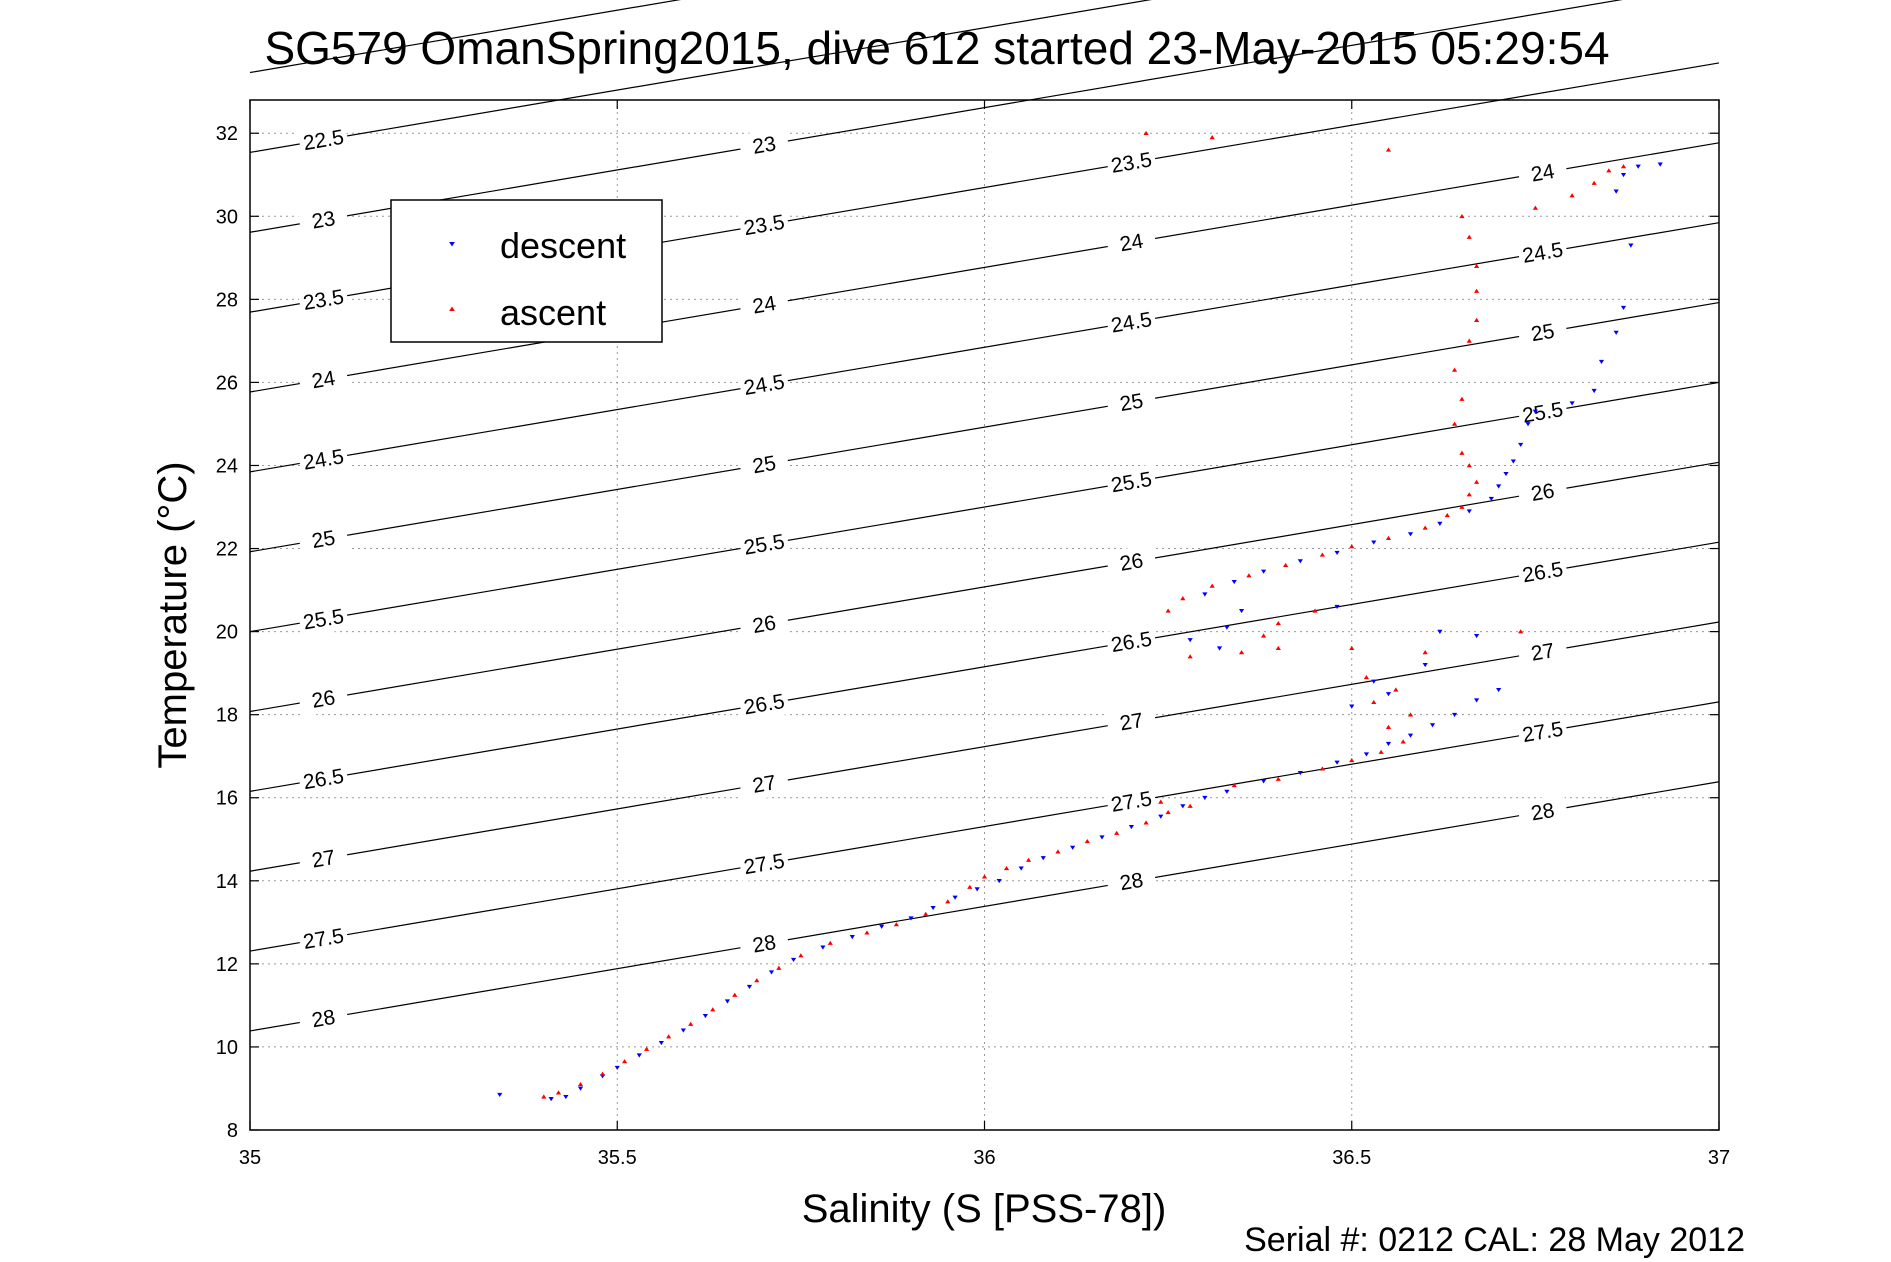  Describe the element at coordinates (227, 799) in the screenshot. I see `y-tick-label: 16` at that location.